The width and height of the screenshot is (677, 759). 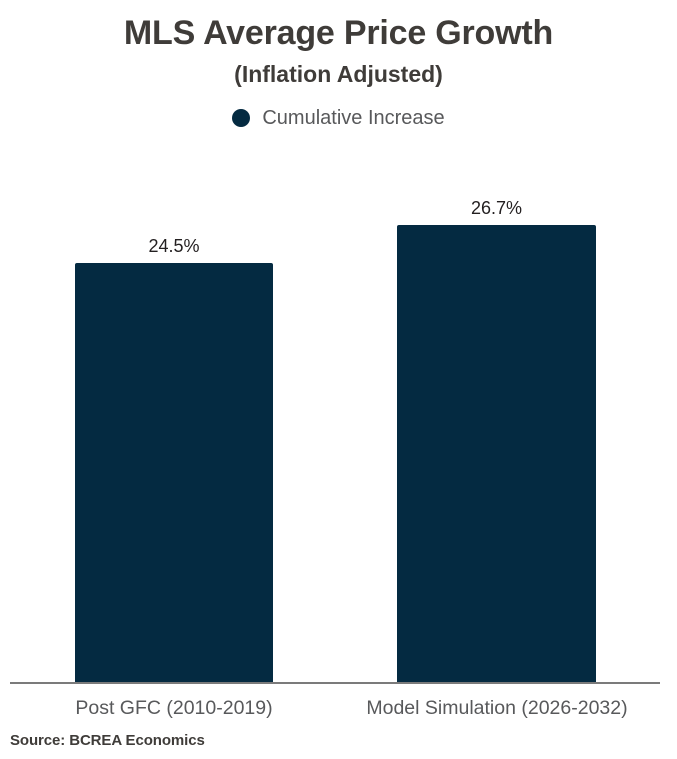 I want to click on bar-value-label: 26.7%, so click(x=496, y=208).